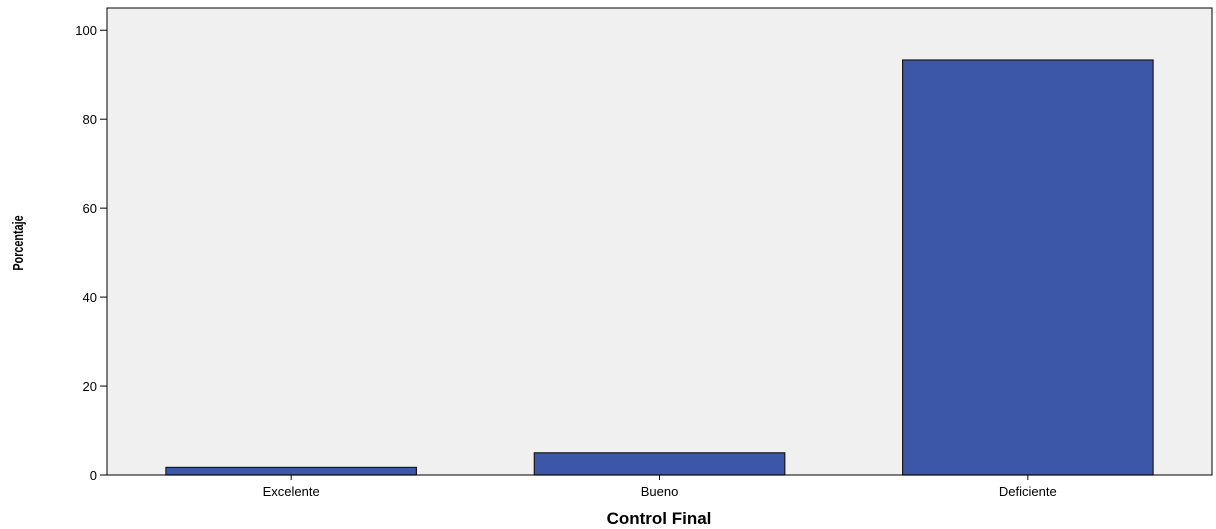 The image size is (1216, 529). Describe the element at coordinates (93, 475) in the screenshot. I see `y-tick-label-0: 0` at that location.